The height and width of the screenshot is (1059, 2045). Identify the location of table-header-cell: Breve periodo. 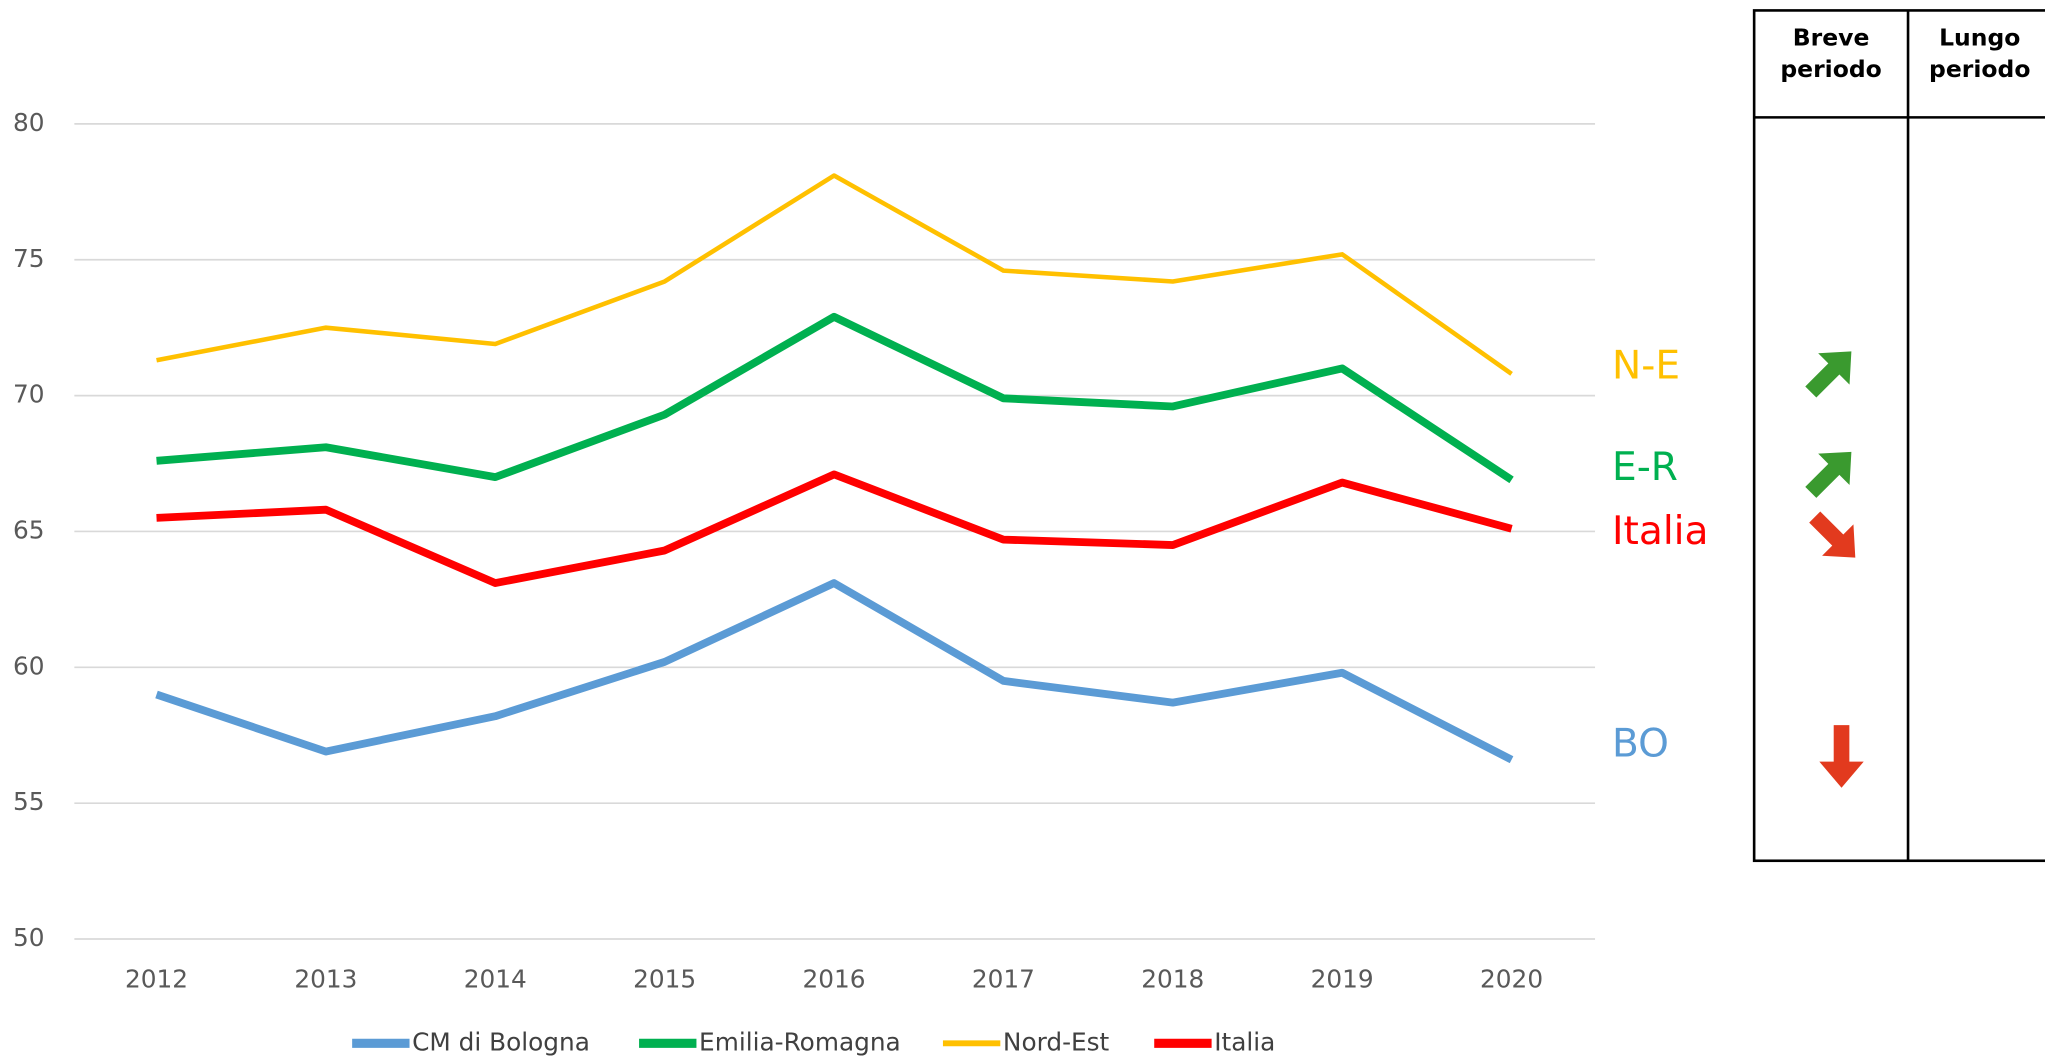
(1831, 54).